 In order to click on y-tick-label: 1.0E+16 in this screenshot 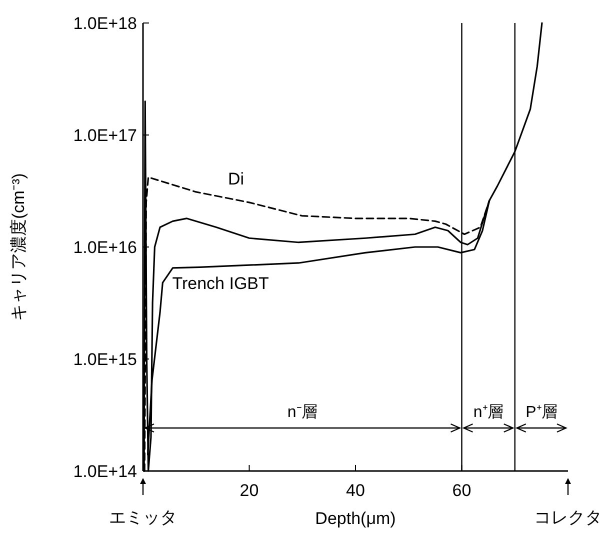, I will do `click(105, 247)`.